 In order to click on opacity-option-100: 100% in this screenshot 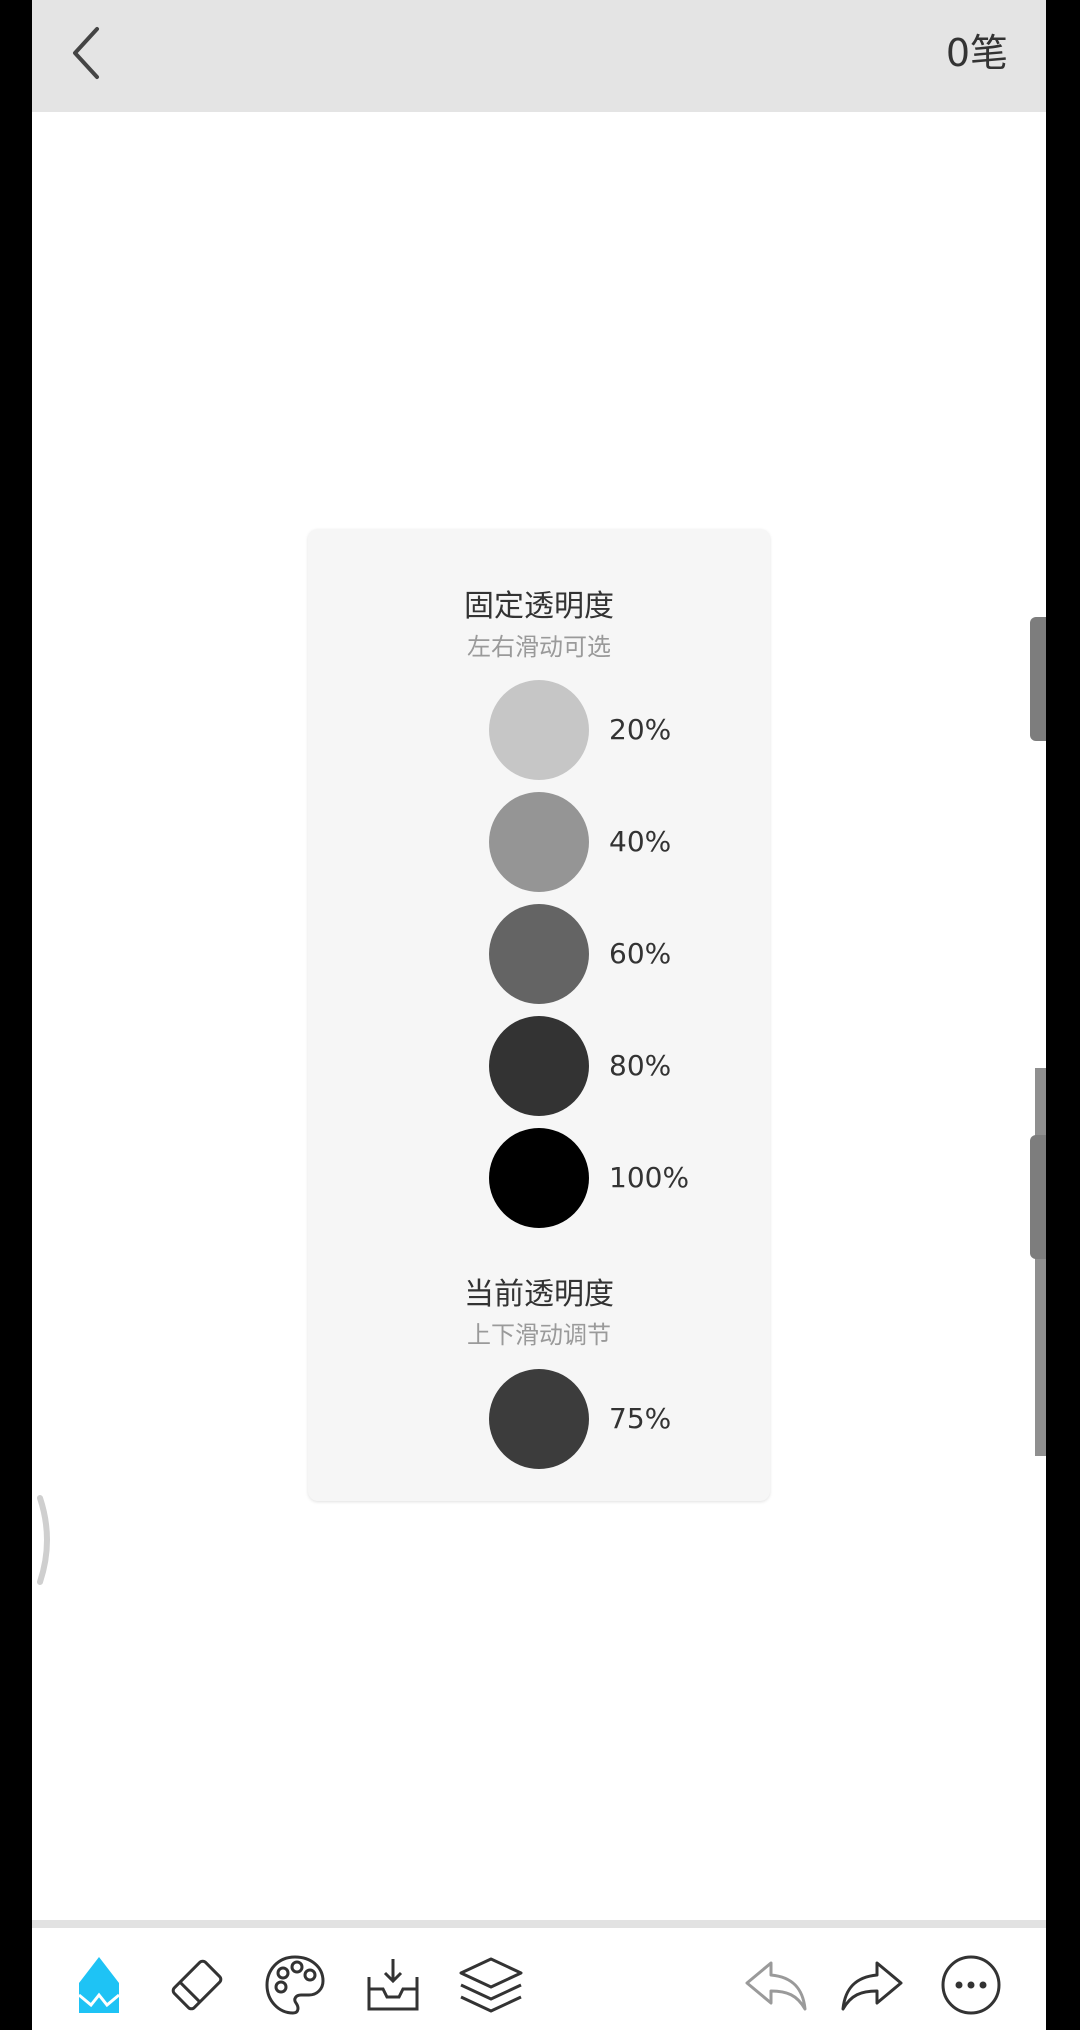, I will do `click(539, 1178)`.